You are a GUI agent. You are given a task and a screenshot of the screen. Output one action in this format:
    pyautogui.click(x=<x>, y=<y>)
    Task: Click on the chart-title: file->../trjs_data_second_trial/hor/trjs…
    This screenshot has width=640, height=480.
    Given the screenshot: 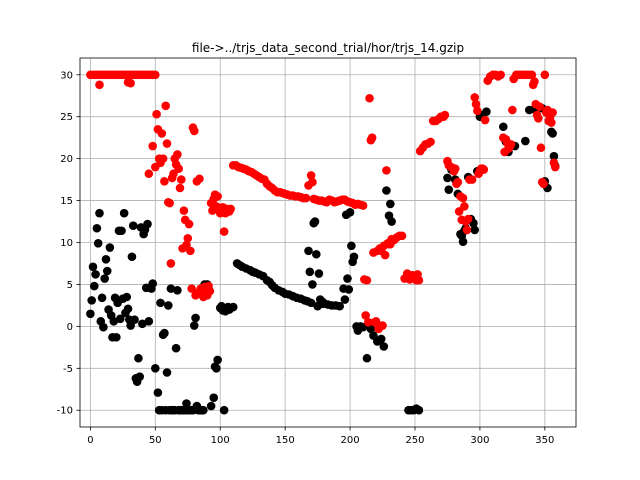 What is the action you would take?
    pyautogui.click(x=328, y=48)
    